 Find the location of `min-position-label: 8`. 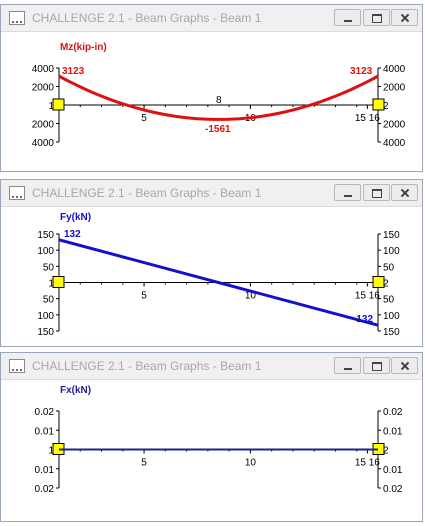

min-position-label: 8 is located at coordinates (219, 100).